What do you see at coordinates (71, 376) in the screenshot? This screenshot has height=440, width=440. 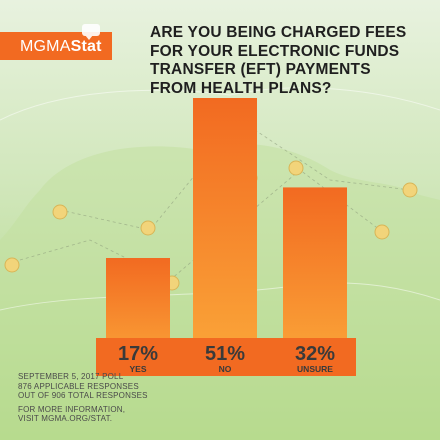 I see `footnote-line: SEPTEMBER 5, 2017 POLL` at bounding box center [71, 376].